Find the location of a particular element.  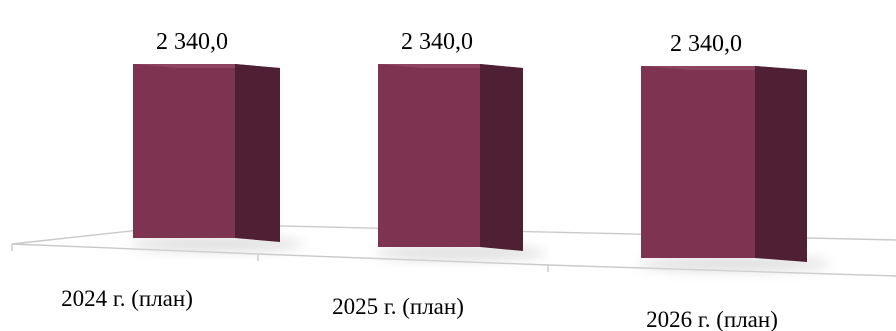

data-label-3: 2 340,0 is located at coordinates (706, 44).